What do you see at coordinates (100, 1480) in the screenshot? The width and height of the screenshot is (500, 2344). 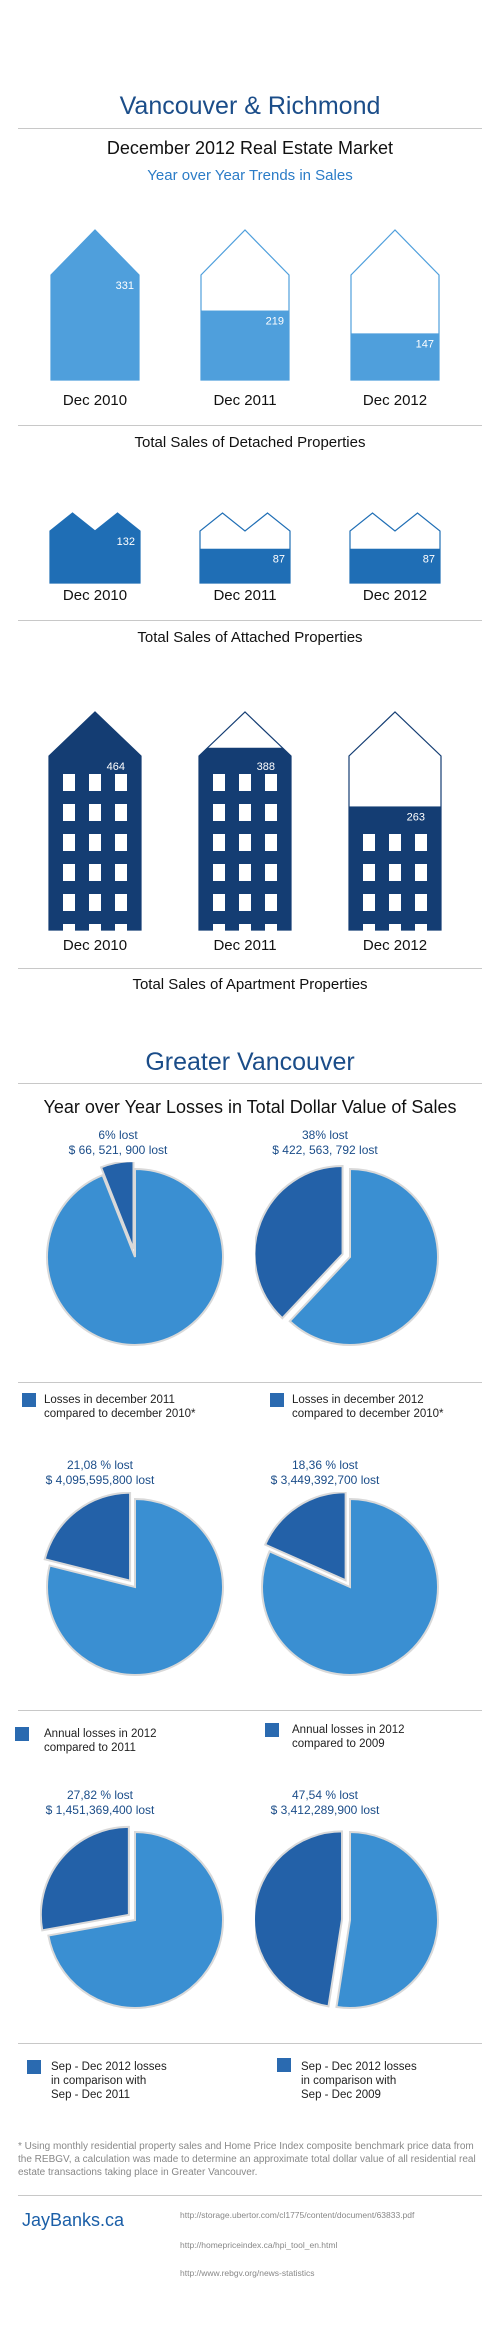 I see `pie-3-amount: $ 4,095,595,800 lost` at bounding box center [100, 1480].